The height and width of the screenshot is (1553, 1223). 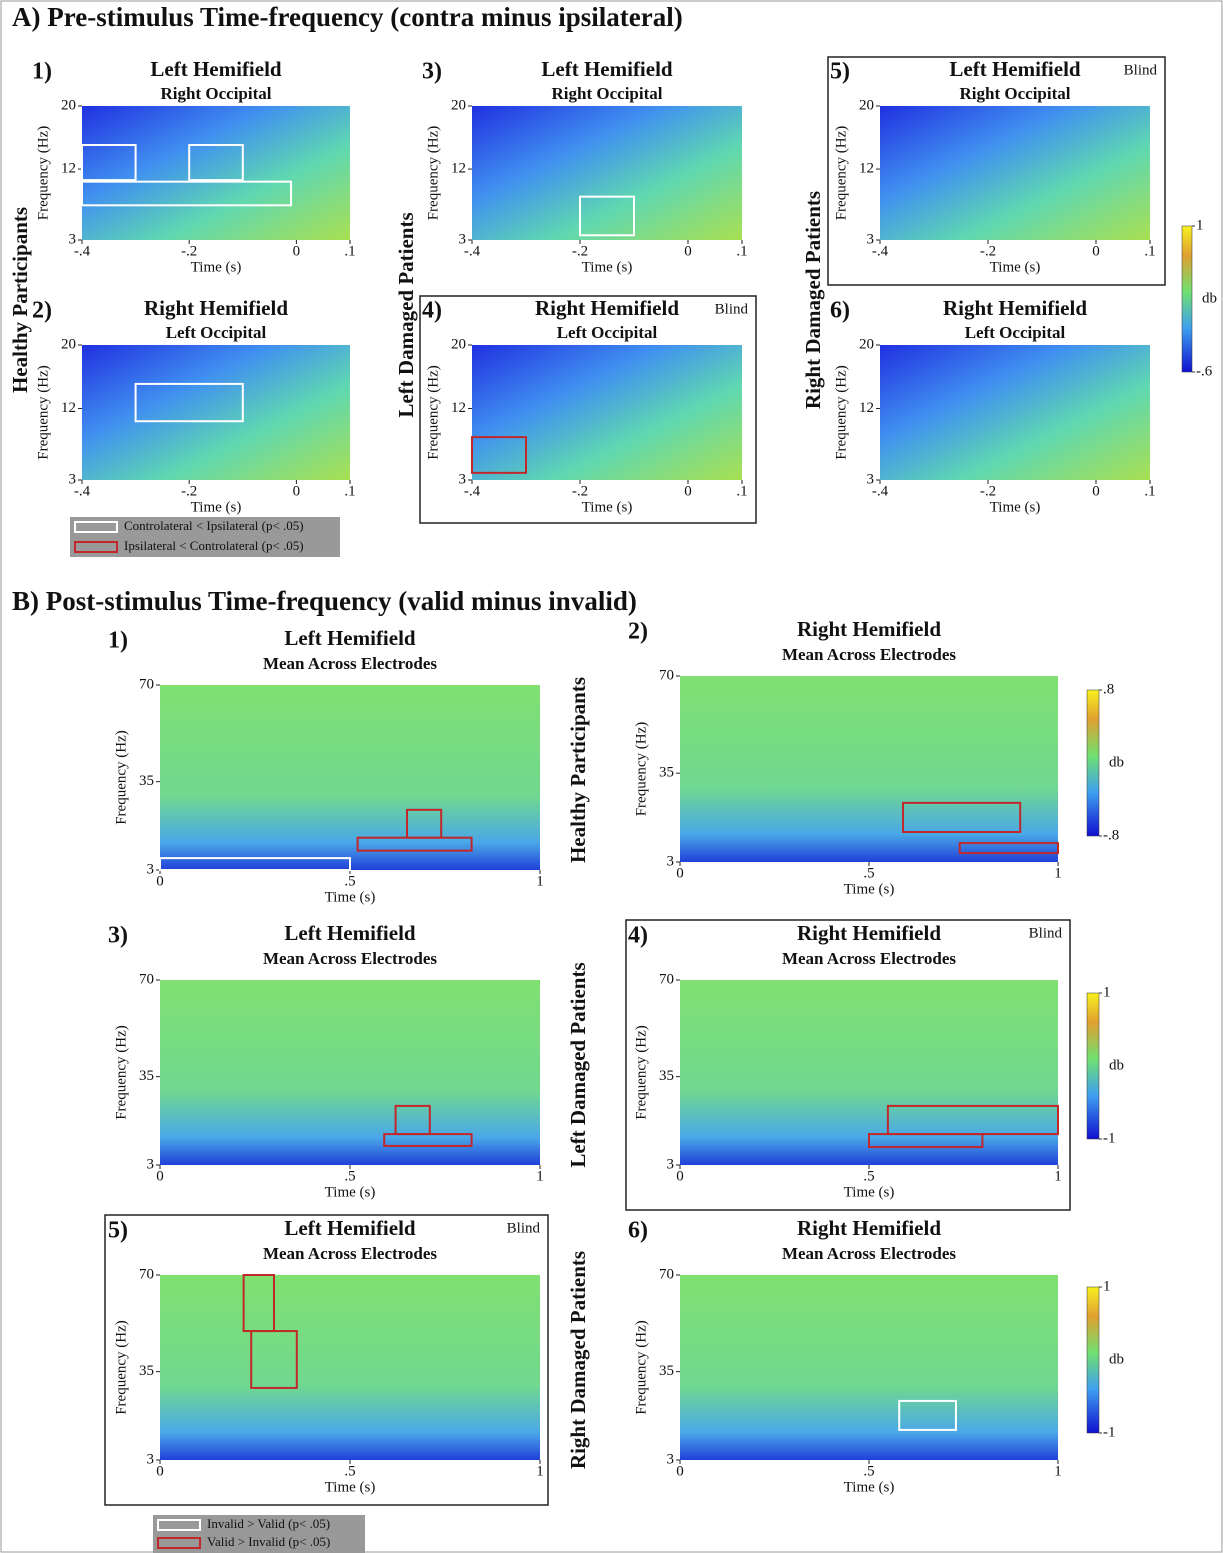 I want to click on colorbar-tick-label: -1, so click(x=1109, y=1138).